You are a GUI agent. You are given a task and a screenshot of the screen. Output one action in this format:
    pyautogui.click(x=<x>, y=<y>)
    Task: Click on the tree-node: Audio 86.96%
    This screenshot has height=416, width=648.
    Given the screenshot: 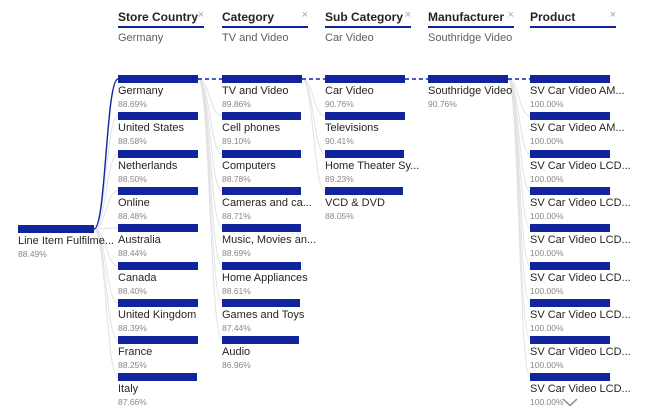 What is the action you would take?
    pyautogui.click(x=272, y=353)
    